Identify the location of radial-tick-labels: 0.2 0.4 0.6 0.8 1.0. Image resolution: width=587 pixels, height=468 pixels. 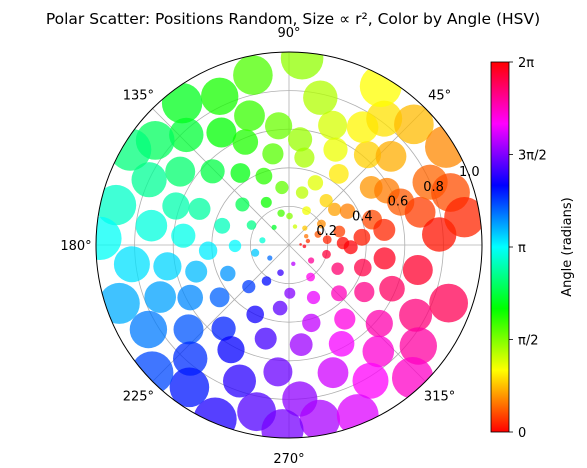
(397, 202).